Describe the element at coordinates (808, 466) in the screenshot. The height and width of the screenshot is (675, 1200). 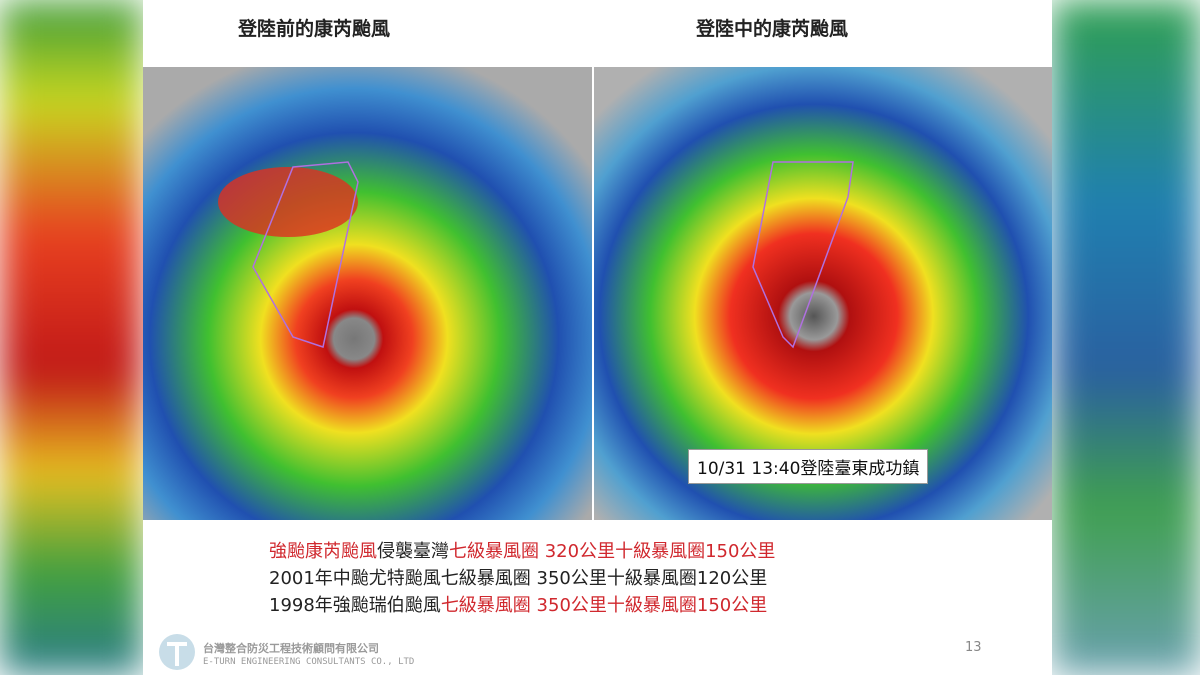
I see `image-caption: 10/31 13:40登陸臺東成功鎮` at that location.